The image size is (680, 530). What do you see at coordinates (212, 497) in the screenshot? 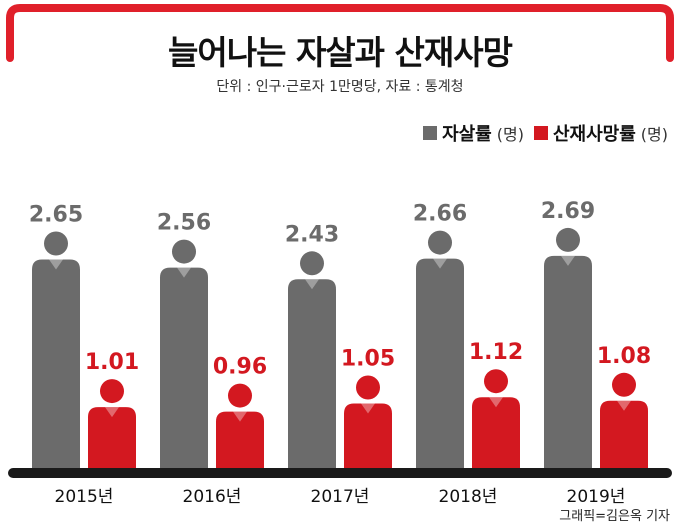
I see `category-label-1: 2016년` at bounding box center [212, 497].